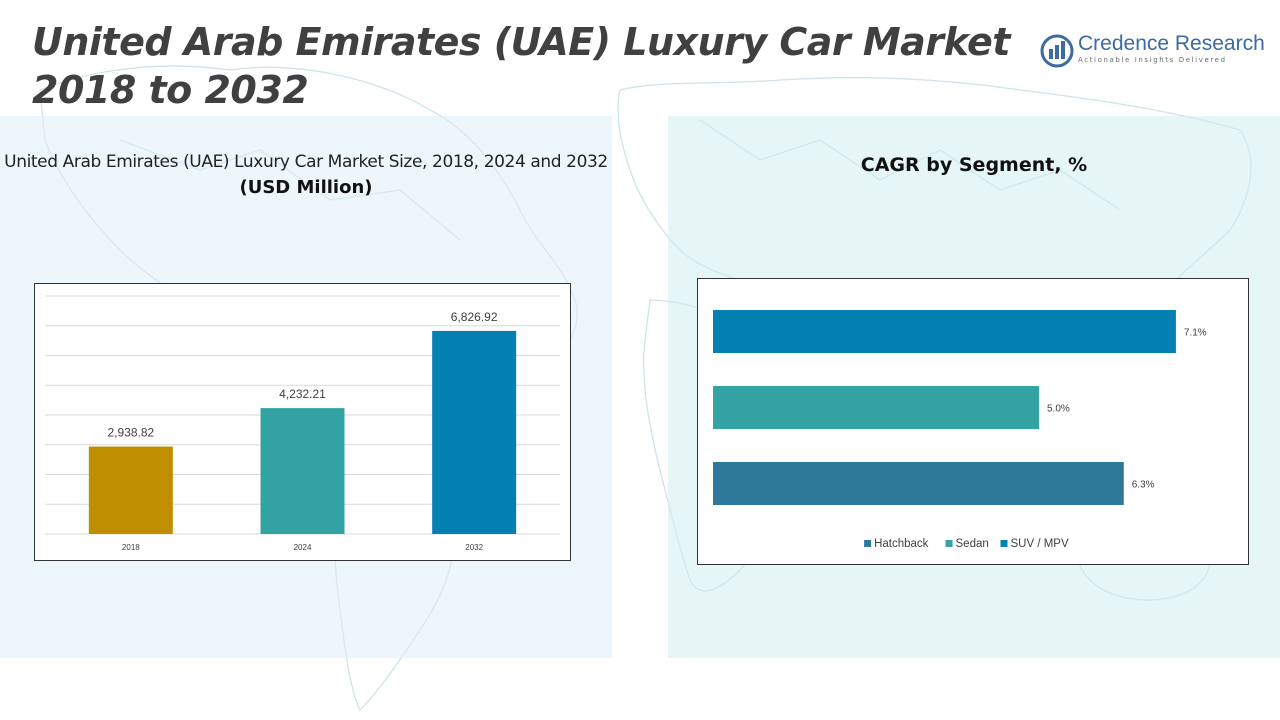  Describe the element at coordinates (131, 547) in the screenshot. I see `x-tick-label-2018: 2018` at that location.